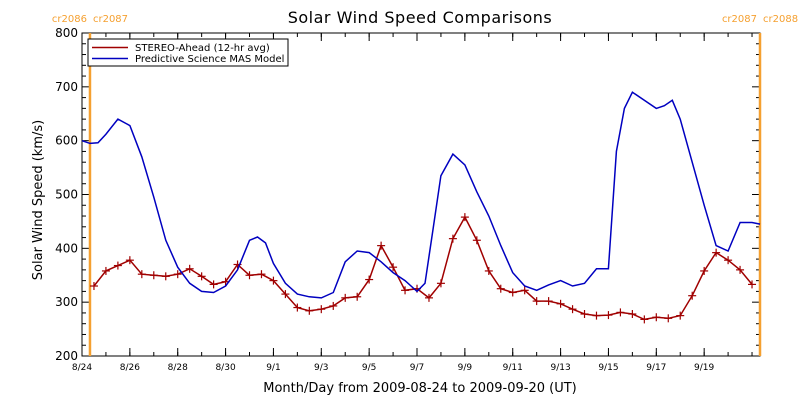 This screenshot has height=400, width=800. What do you see at coordinates (420, 17) in the screenshot?
I see `chart-title: Solar Wind Speed Comparisons` at bounding box center [420, 17].